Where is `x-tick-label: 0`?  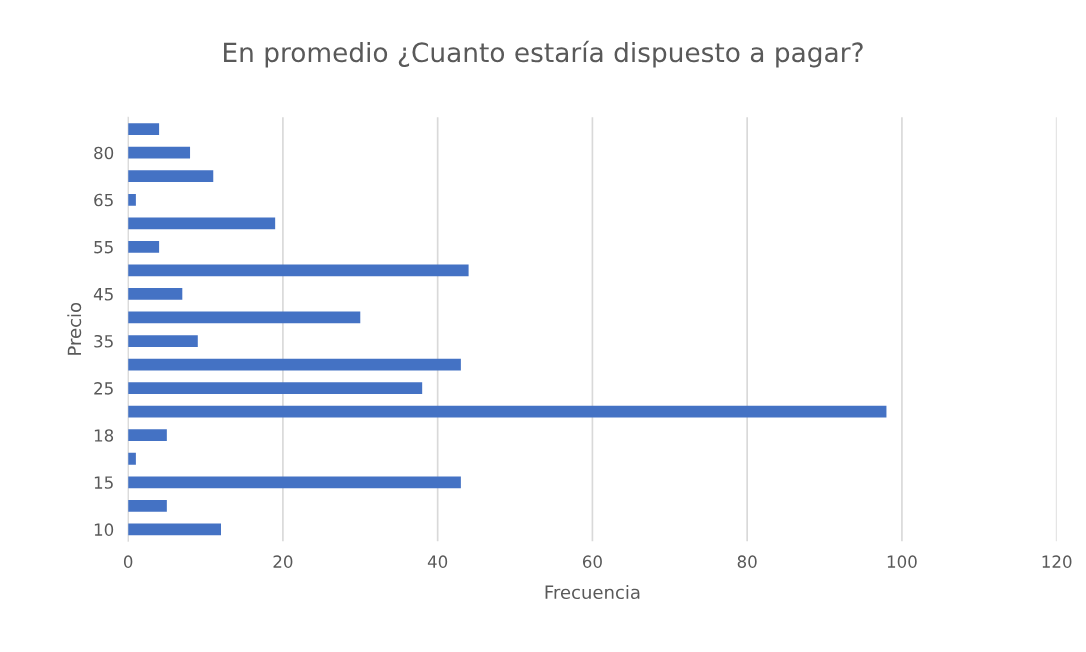 x-tick-label: 0 is located at coordinates (128, 561).